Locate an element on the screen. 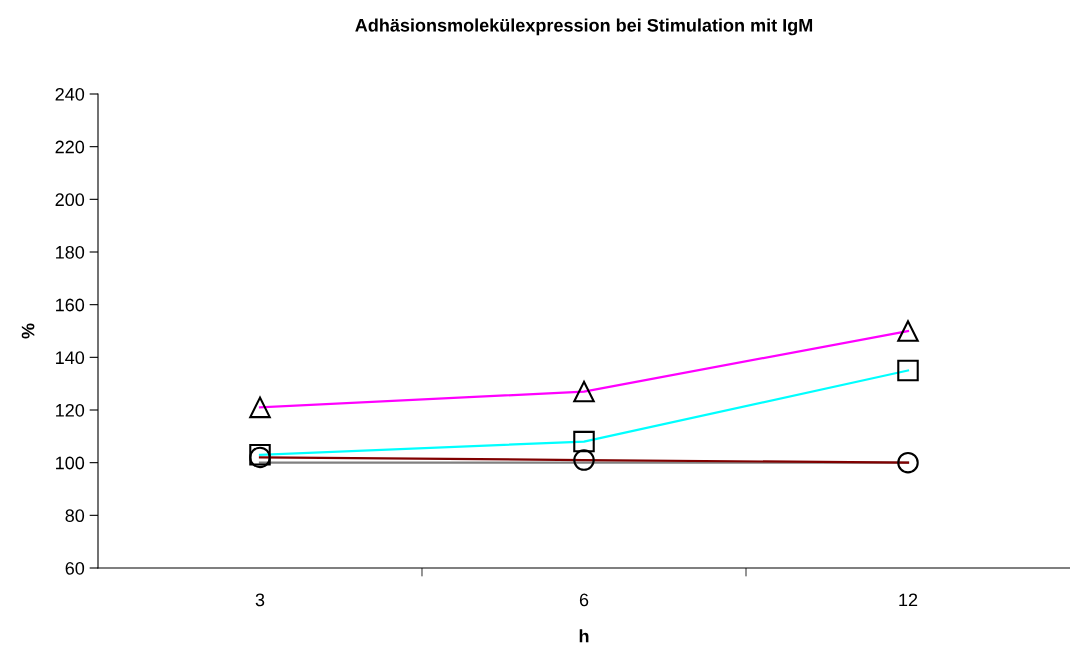  y-tick-label: 60 is located at coordinates (75, 568).